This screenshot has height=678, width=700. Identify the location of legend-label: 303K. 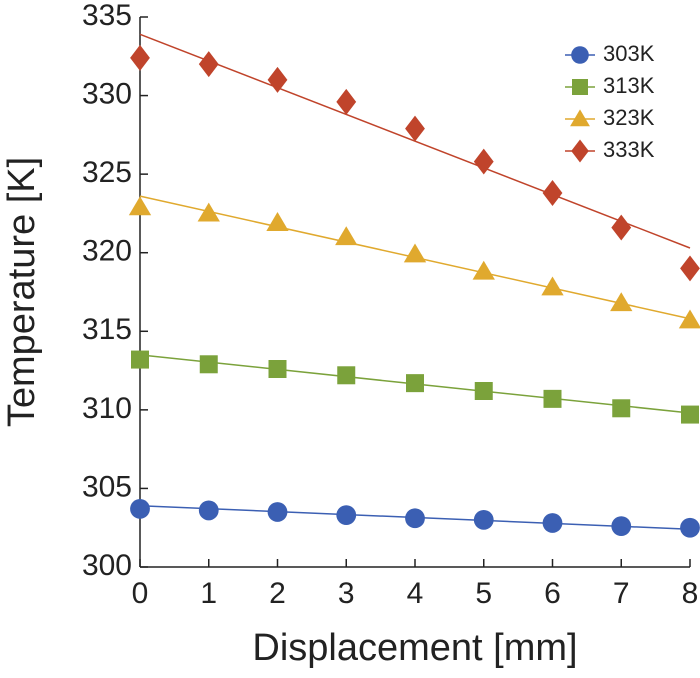
(629, 53).